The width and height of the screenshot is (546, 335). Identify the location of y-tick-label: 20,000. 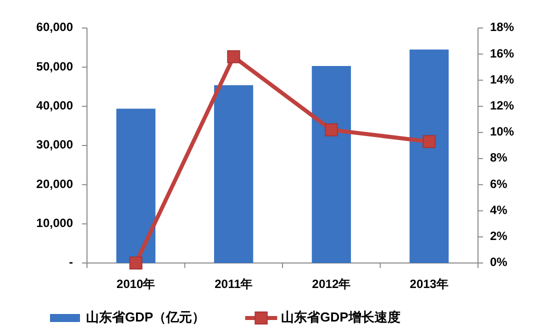
(55, 183).